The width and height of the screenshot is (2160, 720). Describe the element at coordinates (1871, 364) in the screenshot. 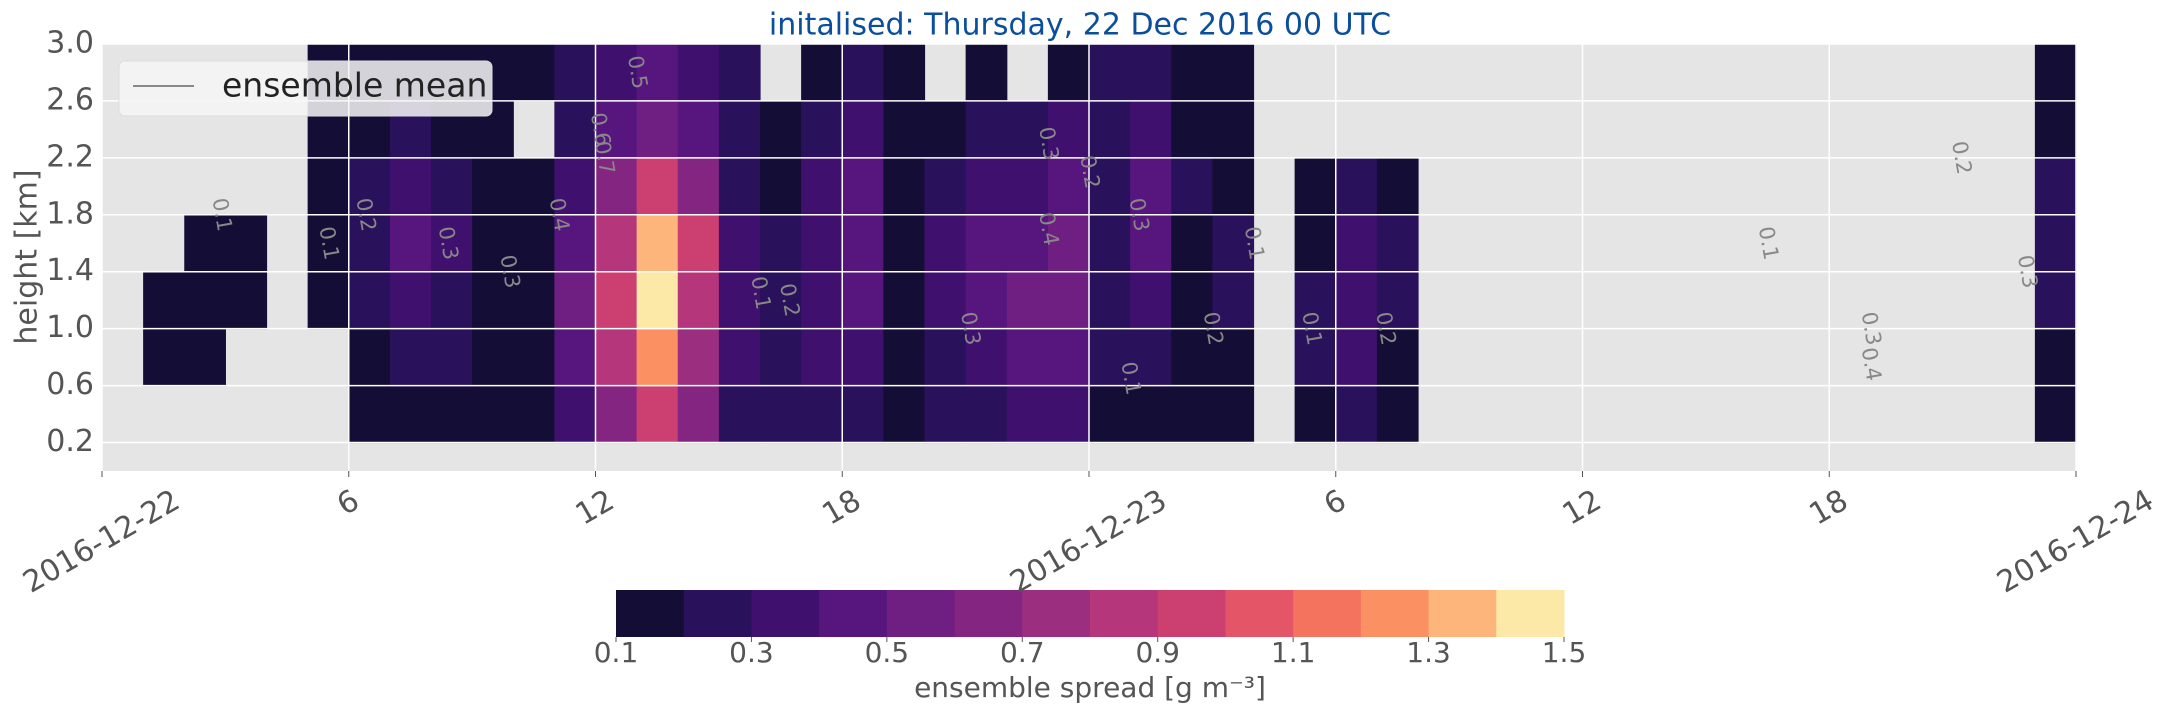

I see `mean-contour-label: 0.4` at that location.